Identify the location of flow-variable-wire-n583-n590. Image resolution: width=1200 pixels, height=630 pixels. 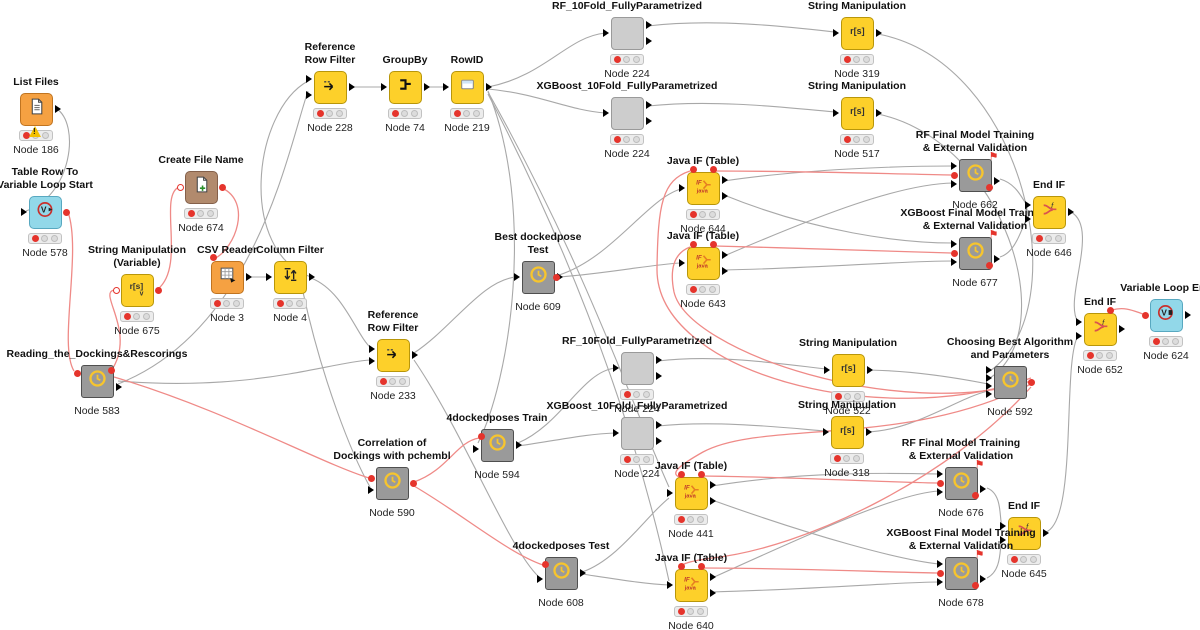
(241, 427).